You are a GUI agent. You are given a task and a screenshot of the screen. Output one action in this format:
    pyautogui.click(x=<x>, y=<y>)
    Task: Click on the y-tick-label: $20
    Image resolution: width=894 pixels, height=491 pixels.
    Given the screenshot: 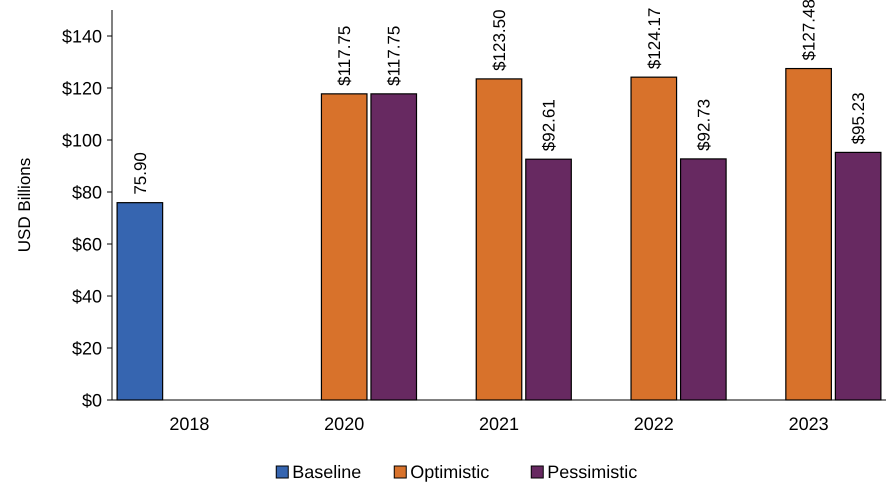 What is the action you would take?
    pyautogui.click(x=87, y=348)
    